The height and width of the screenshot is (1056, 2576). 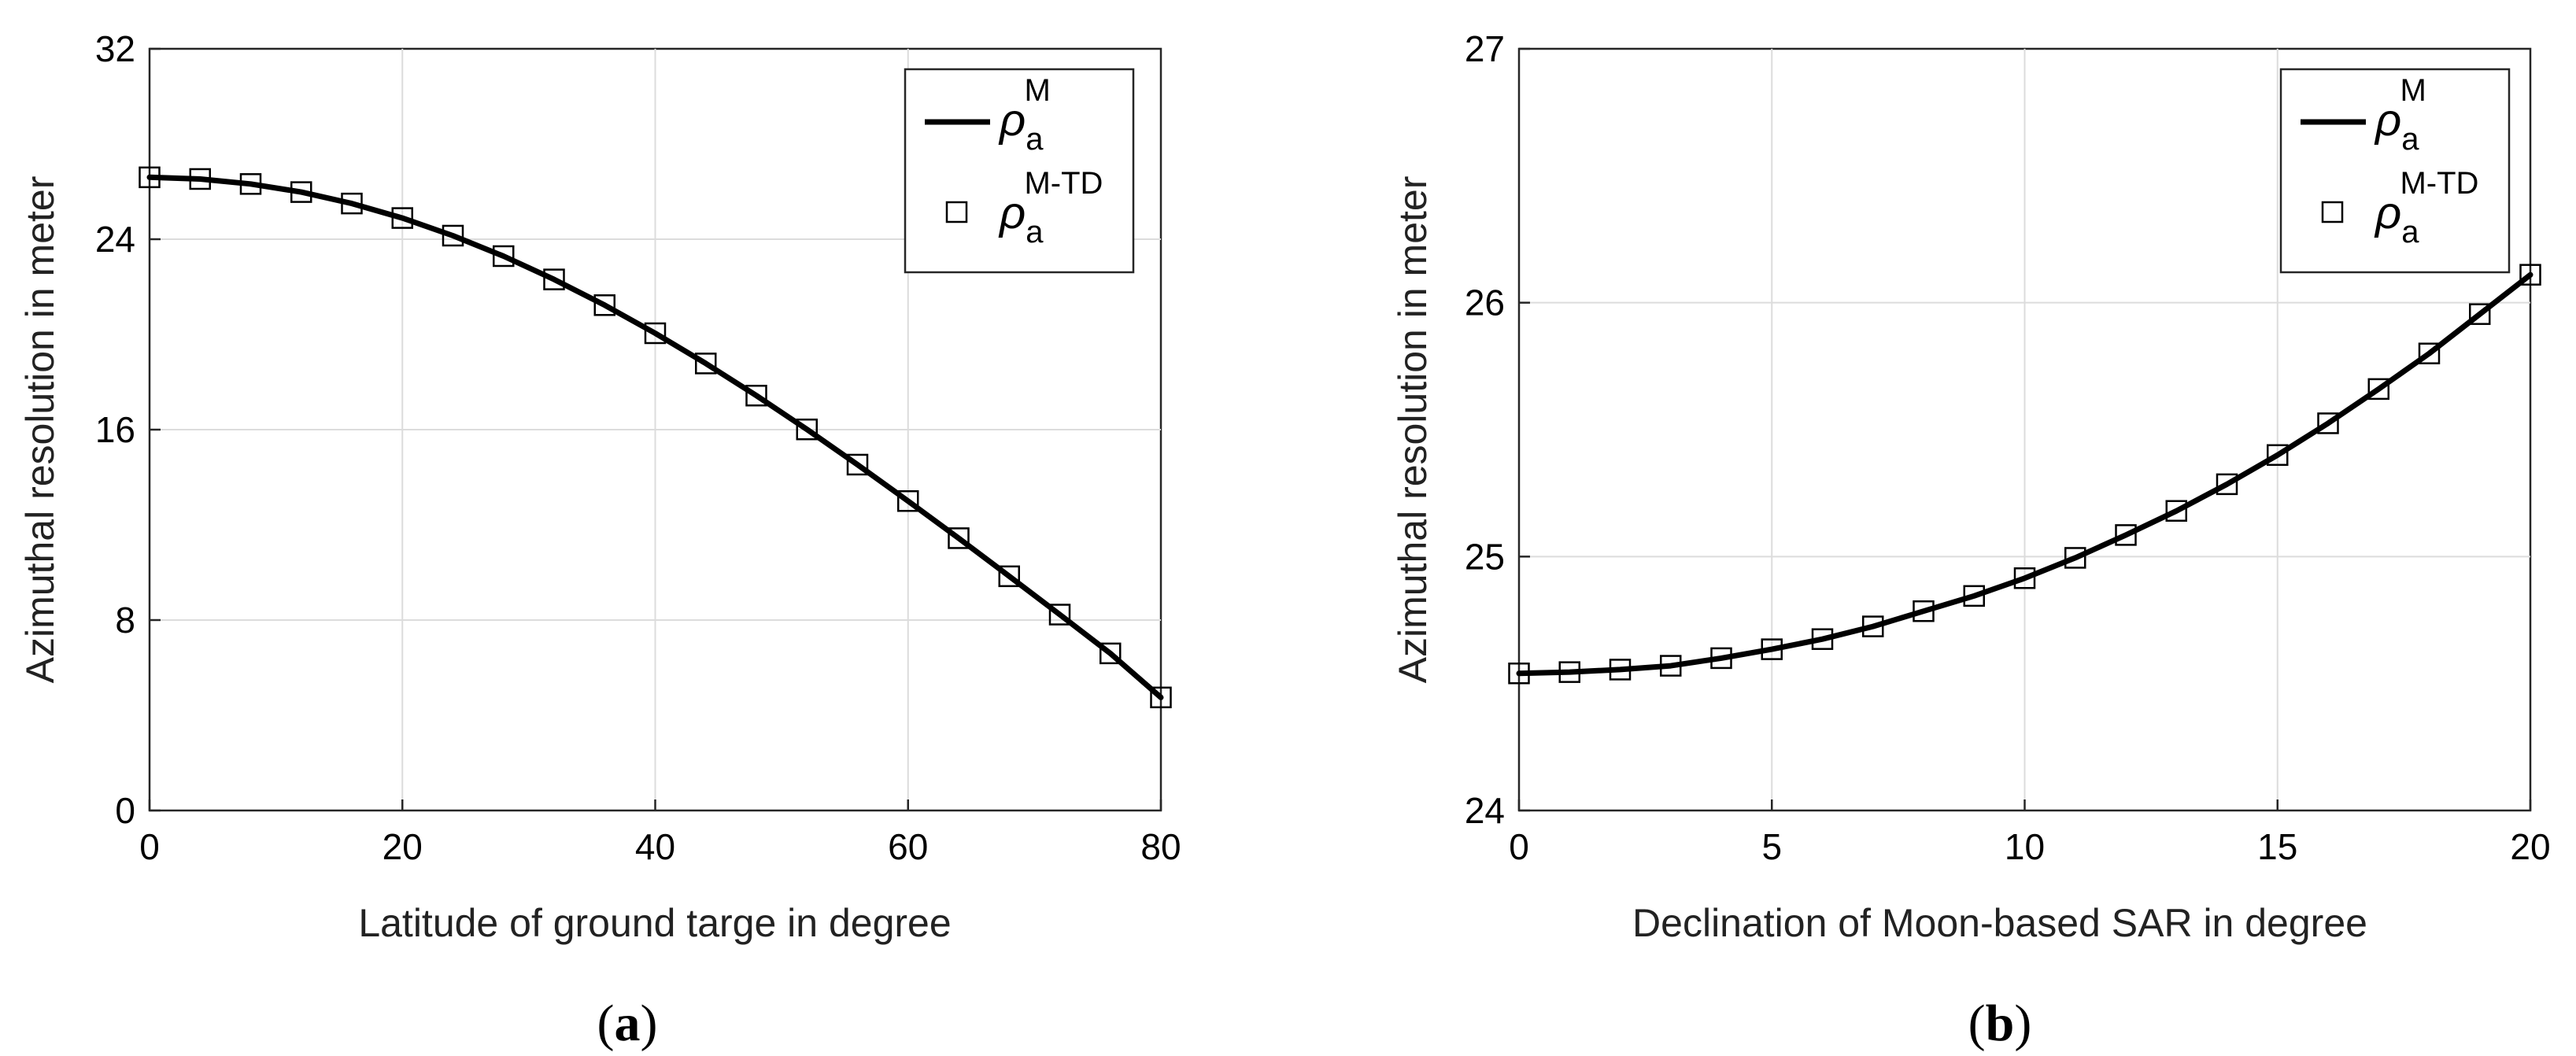 What do you see at coordinates (2332, 212) in the screenshot?
I see `legend-marker-swatch-b` at bounding box center [2332, 212].